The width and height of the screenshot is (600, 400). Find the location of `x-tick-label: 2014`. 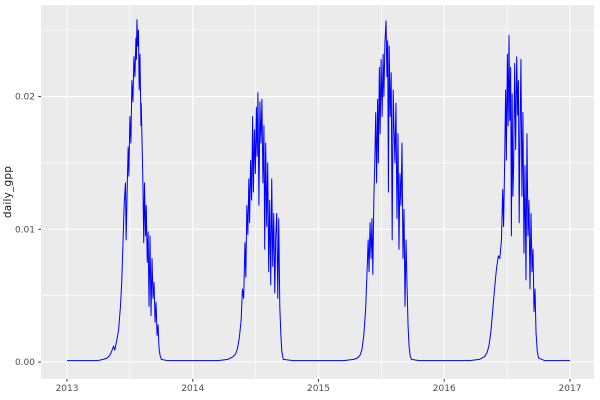

x-tick-label: 2014 is located at coordinates (192, 389).